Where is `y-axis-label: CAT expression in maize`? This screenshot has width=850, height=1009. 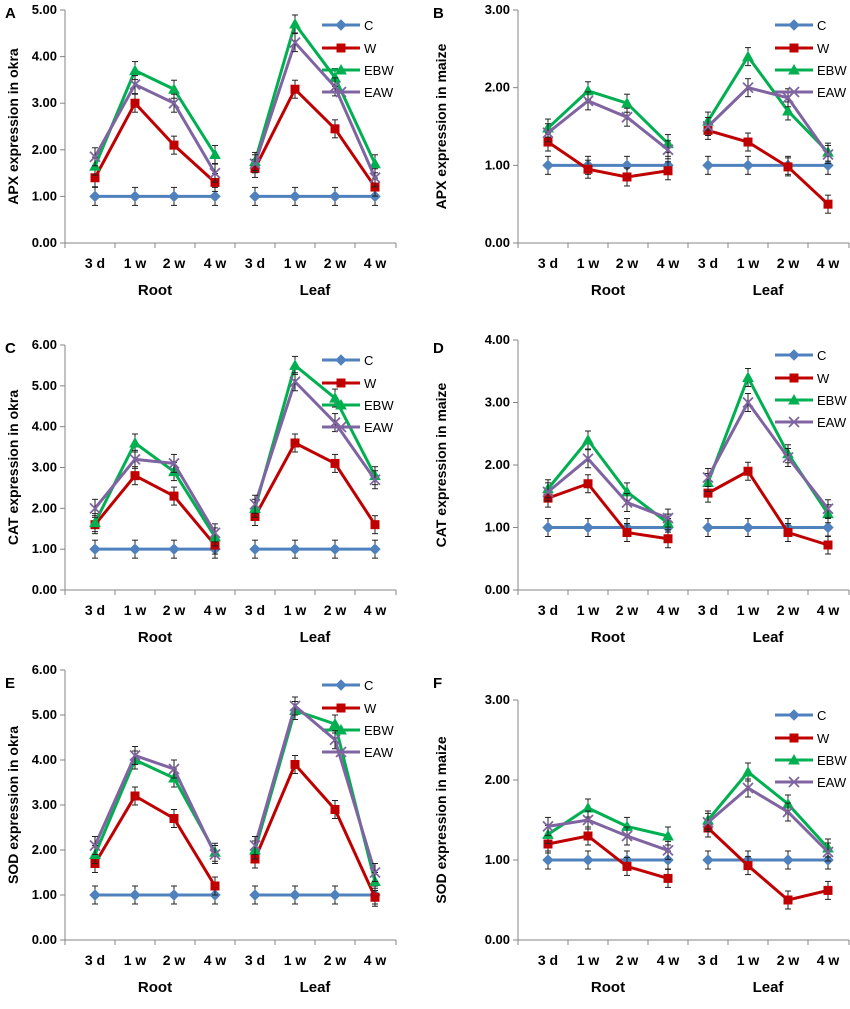
y-axis-label: CAT expression in maize is located at coordinates (441, 464).